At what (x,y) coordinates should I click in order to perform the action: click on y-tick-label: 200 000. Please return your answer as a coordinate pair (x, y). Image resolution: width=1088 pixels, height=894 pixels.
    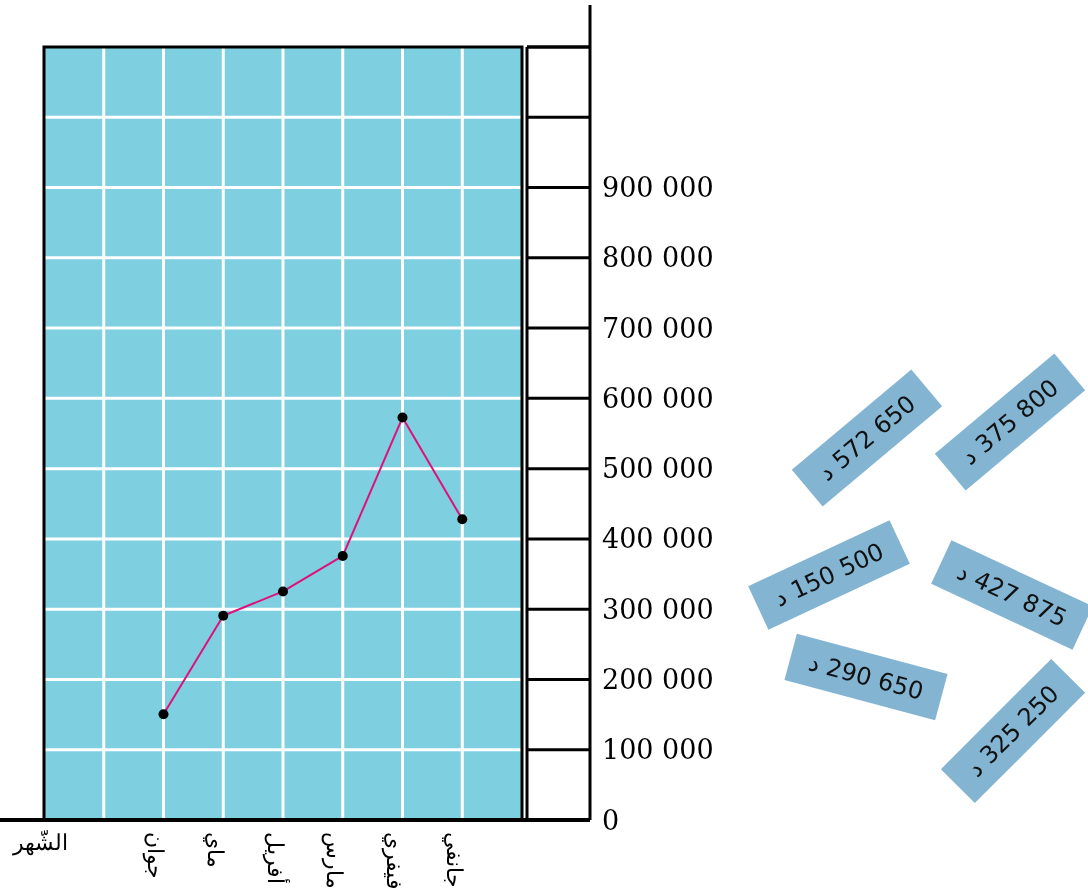
    Looking at the image, I should click on (658, 679).